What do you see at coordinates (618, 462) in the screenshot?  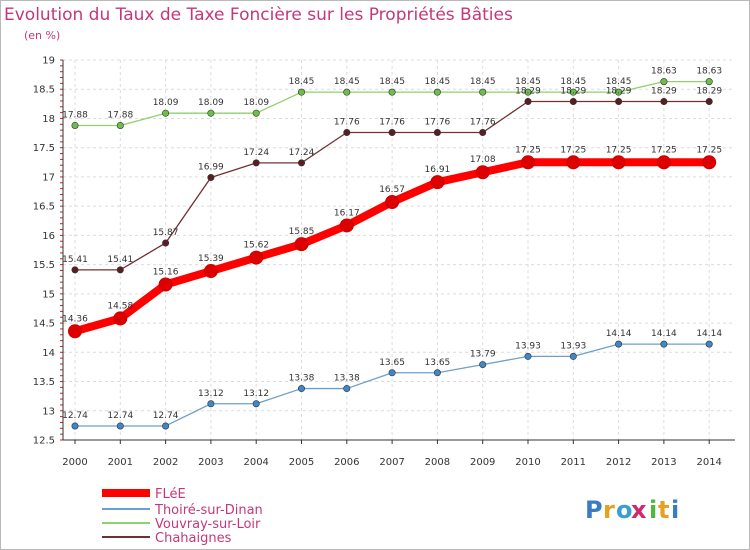 I see `x-tick-label: 2012` at bounding box center [618, 462].